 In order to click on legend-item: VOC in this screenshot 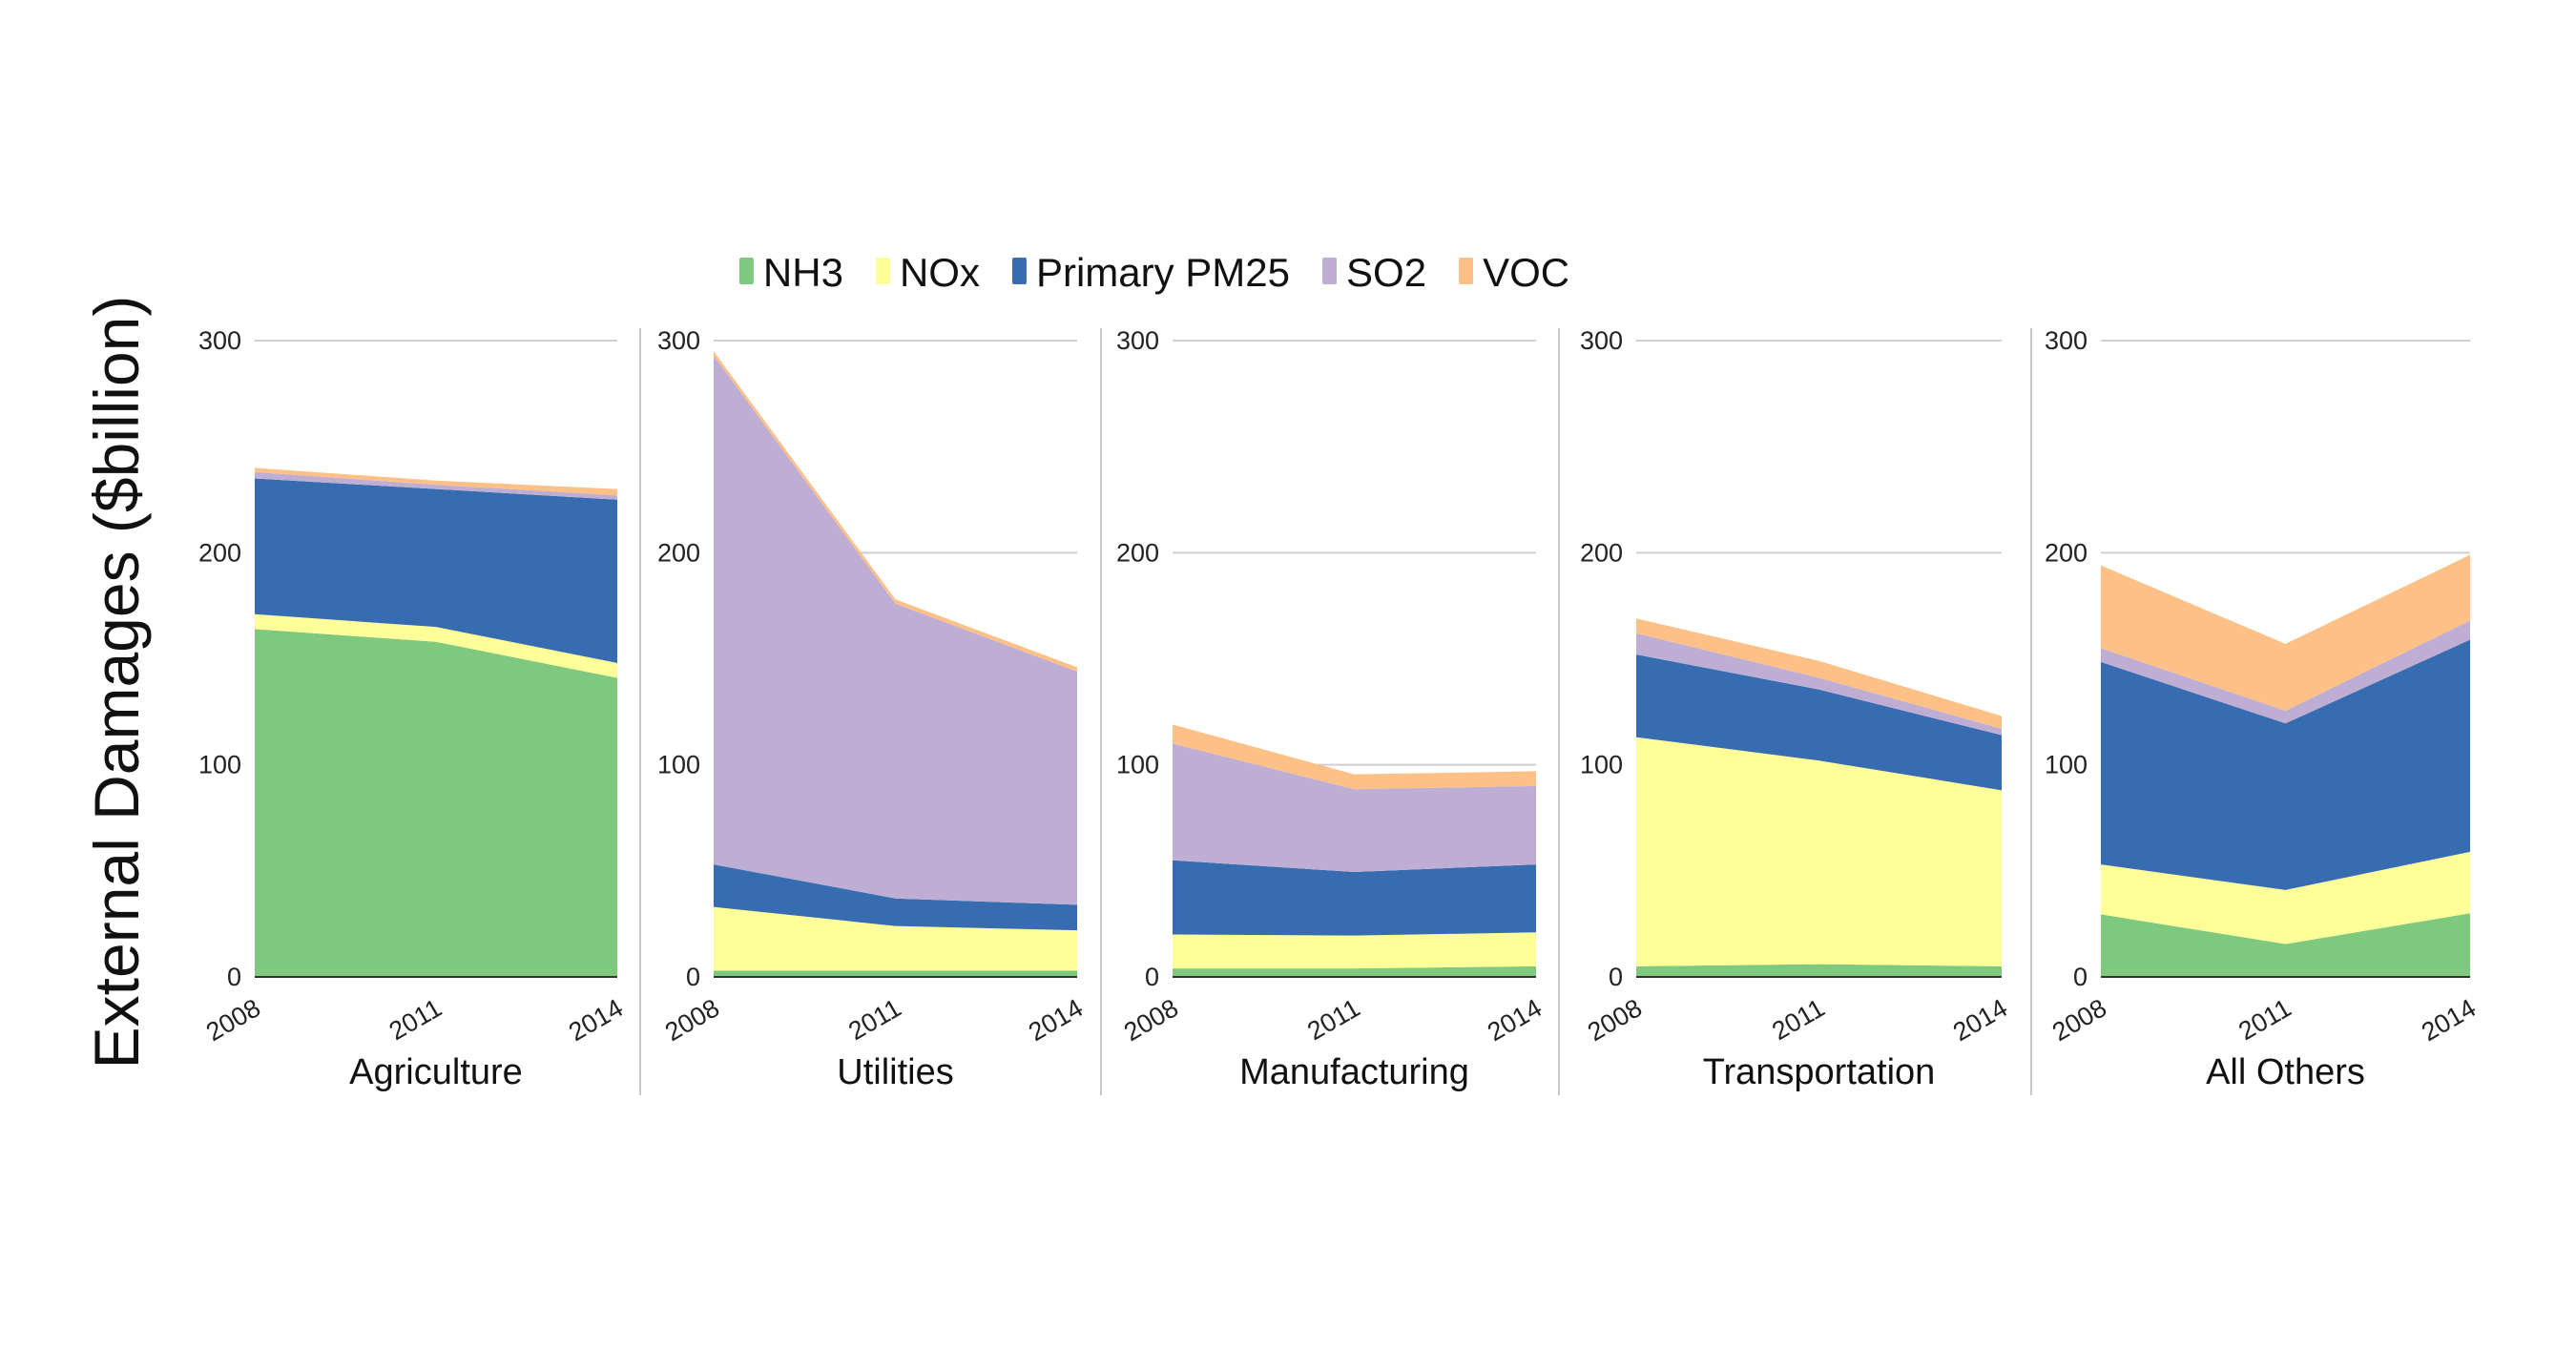, I will do `click(1514, 272)`.